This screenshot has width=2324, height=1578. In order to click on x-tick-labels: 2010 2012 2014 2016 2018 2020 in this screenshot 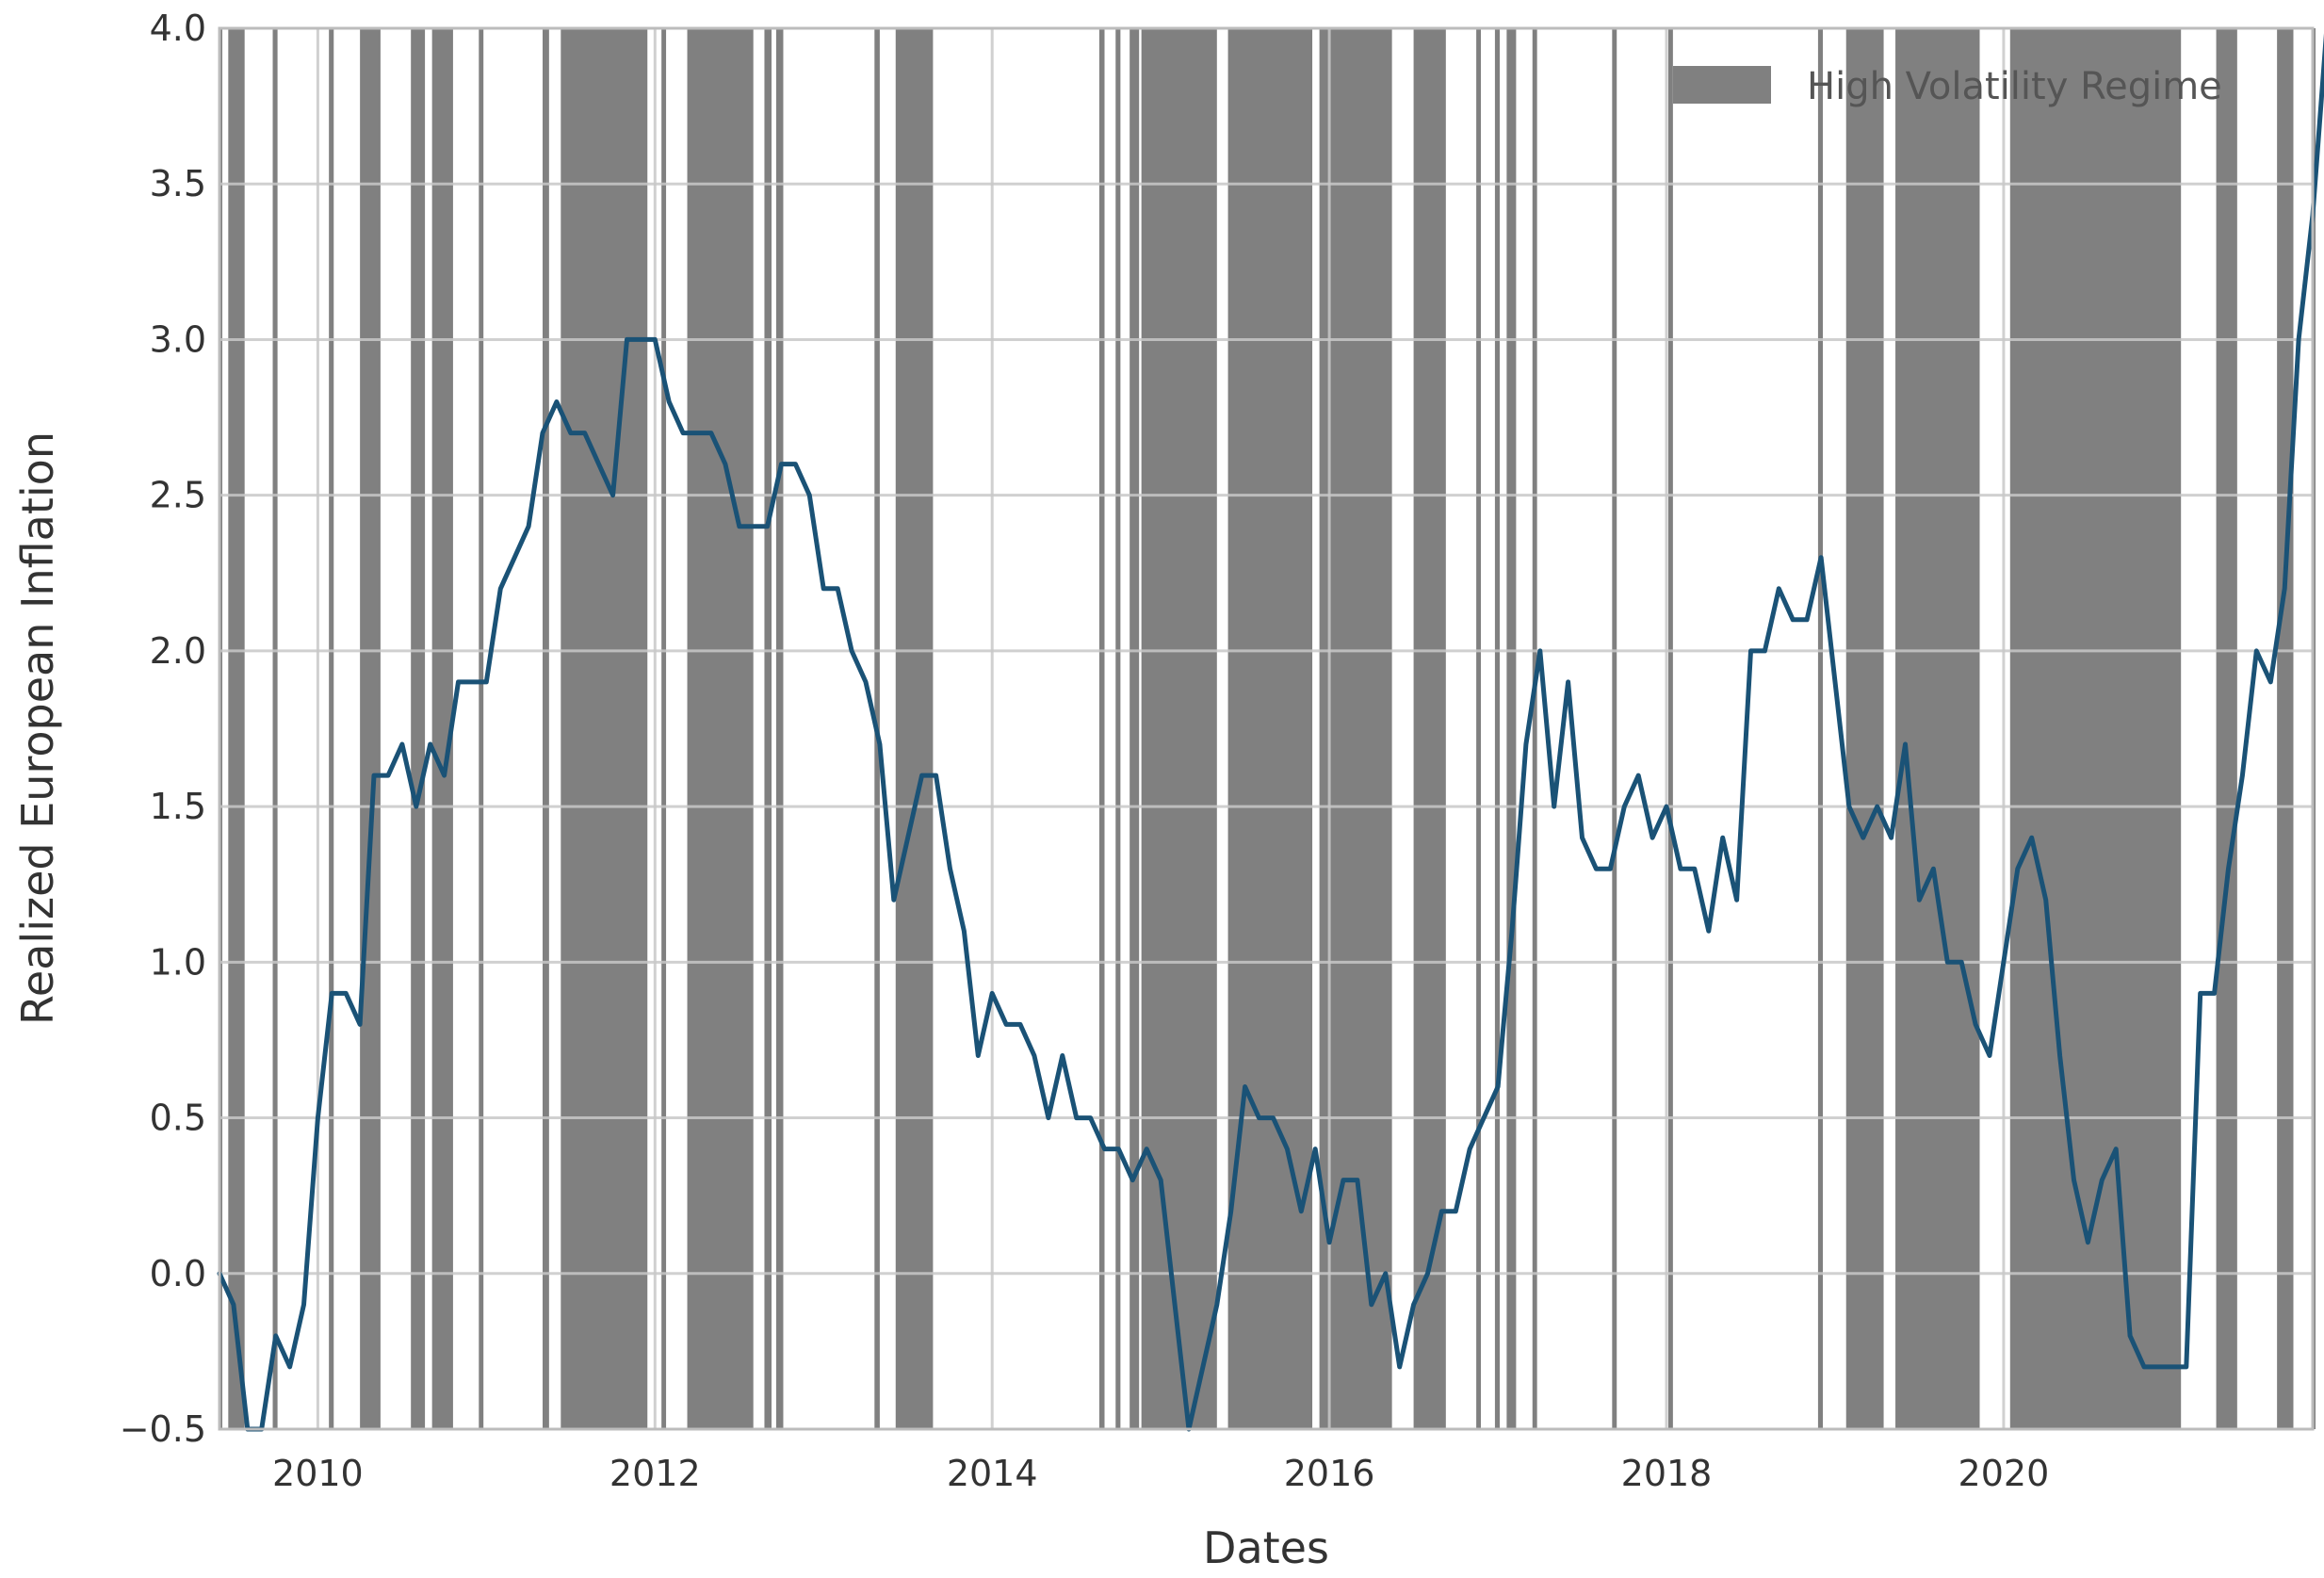, I will do `click(1160, 1473)`.